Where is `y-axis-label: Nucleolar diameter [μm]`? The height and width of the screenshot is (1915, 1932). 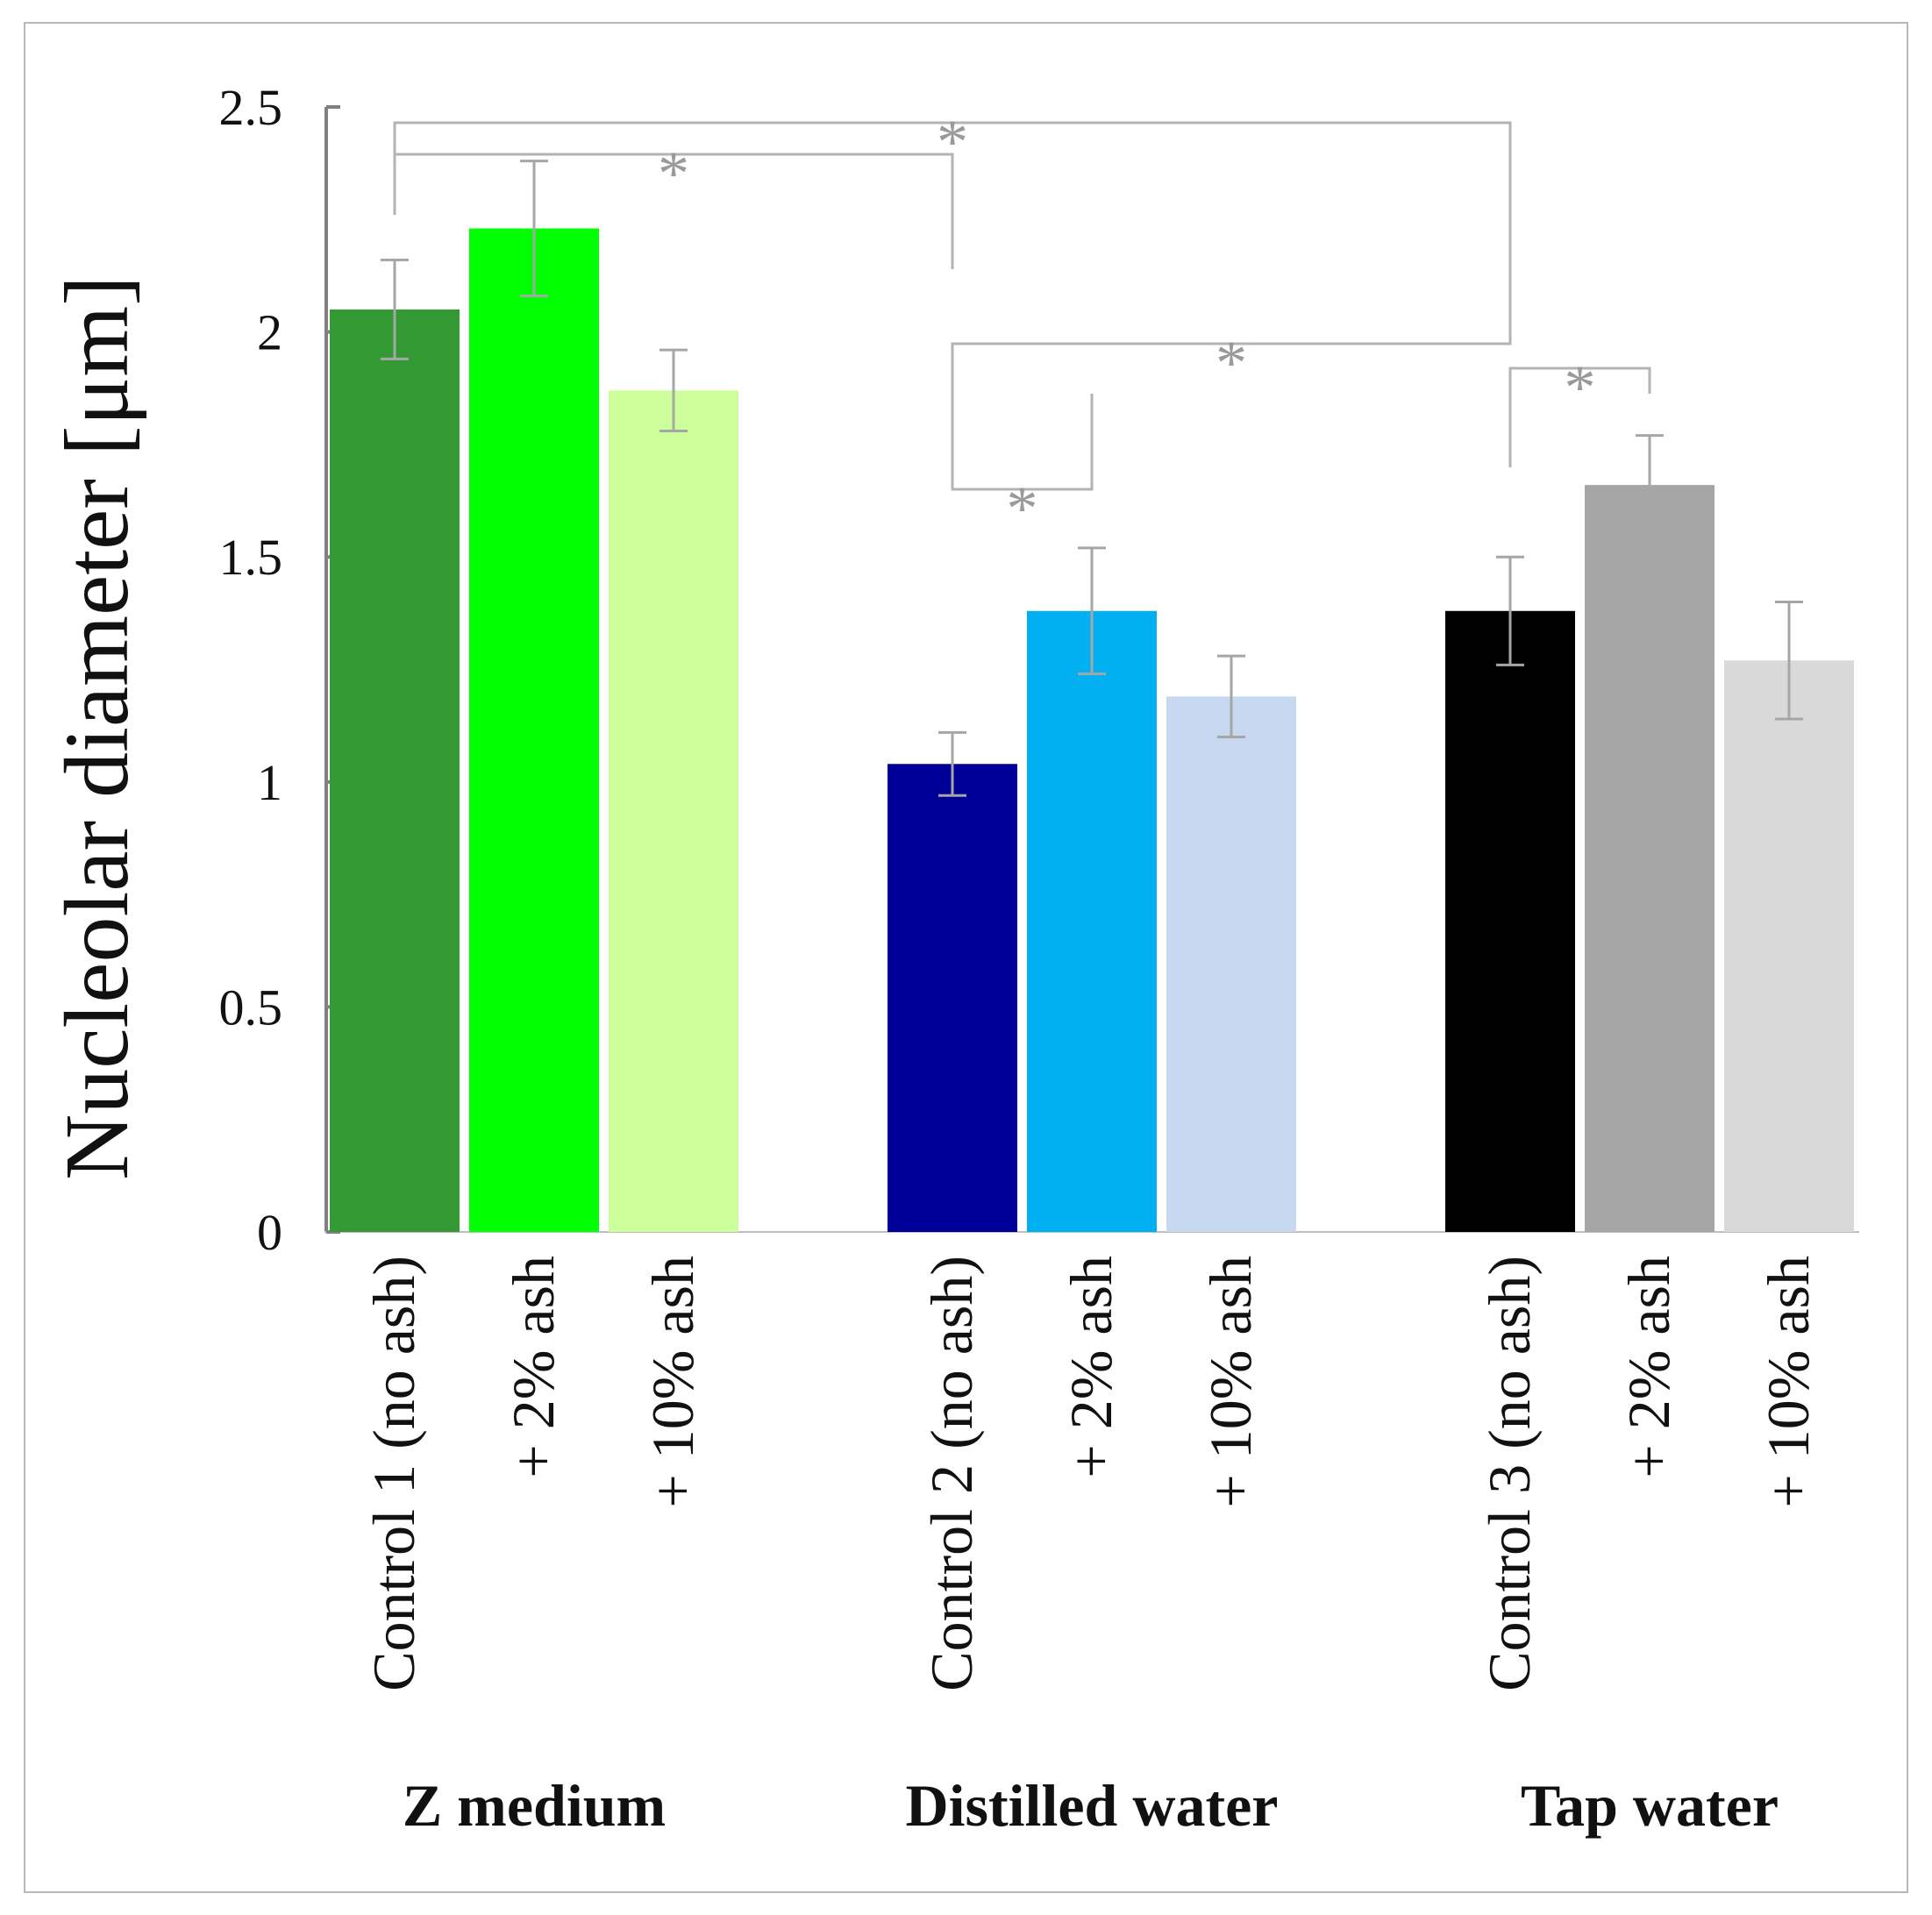 y-axis-label: Nucleolar diameter [μm] is located at coordinates (97, 727).